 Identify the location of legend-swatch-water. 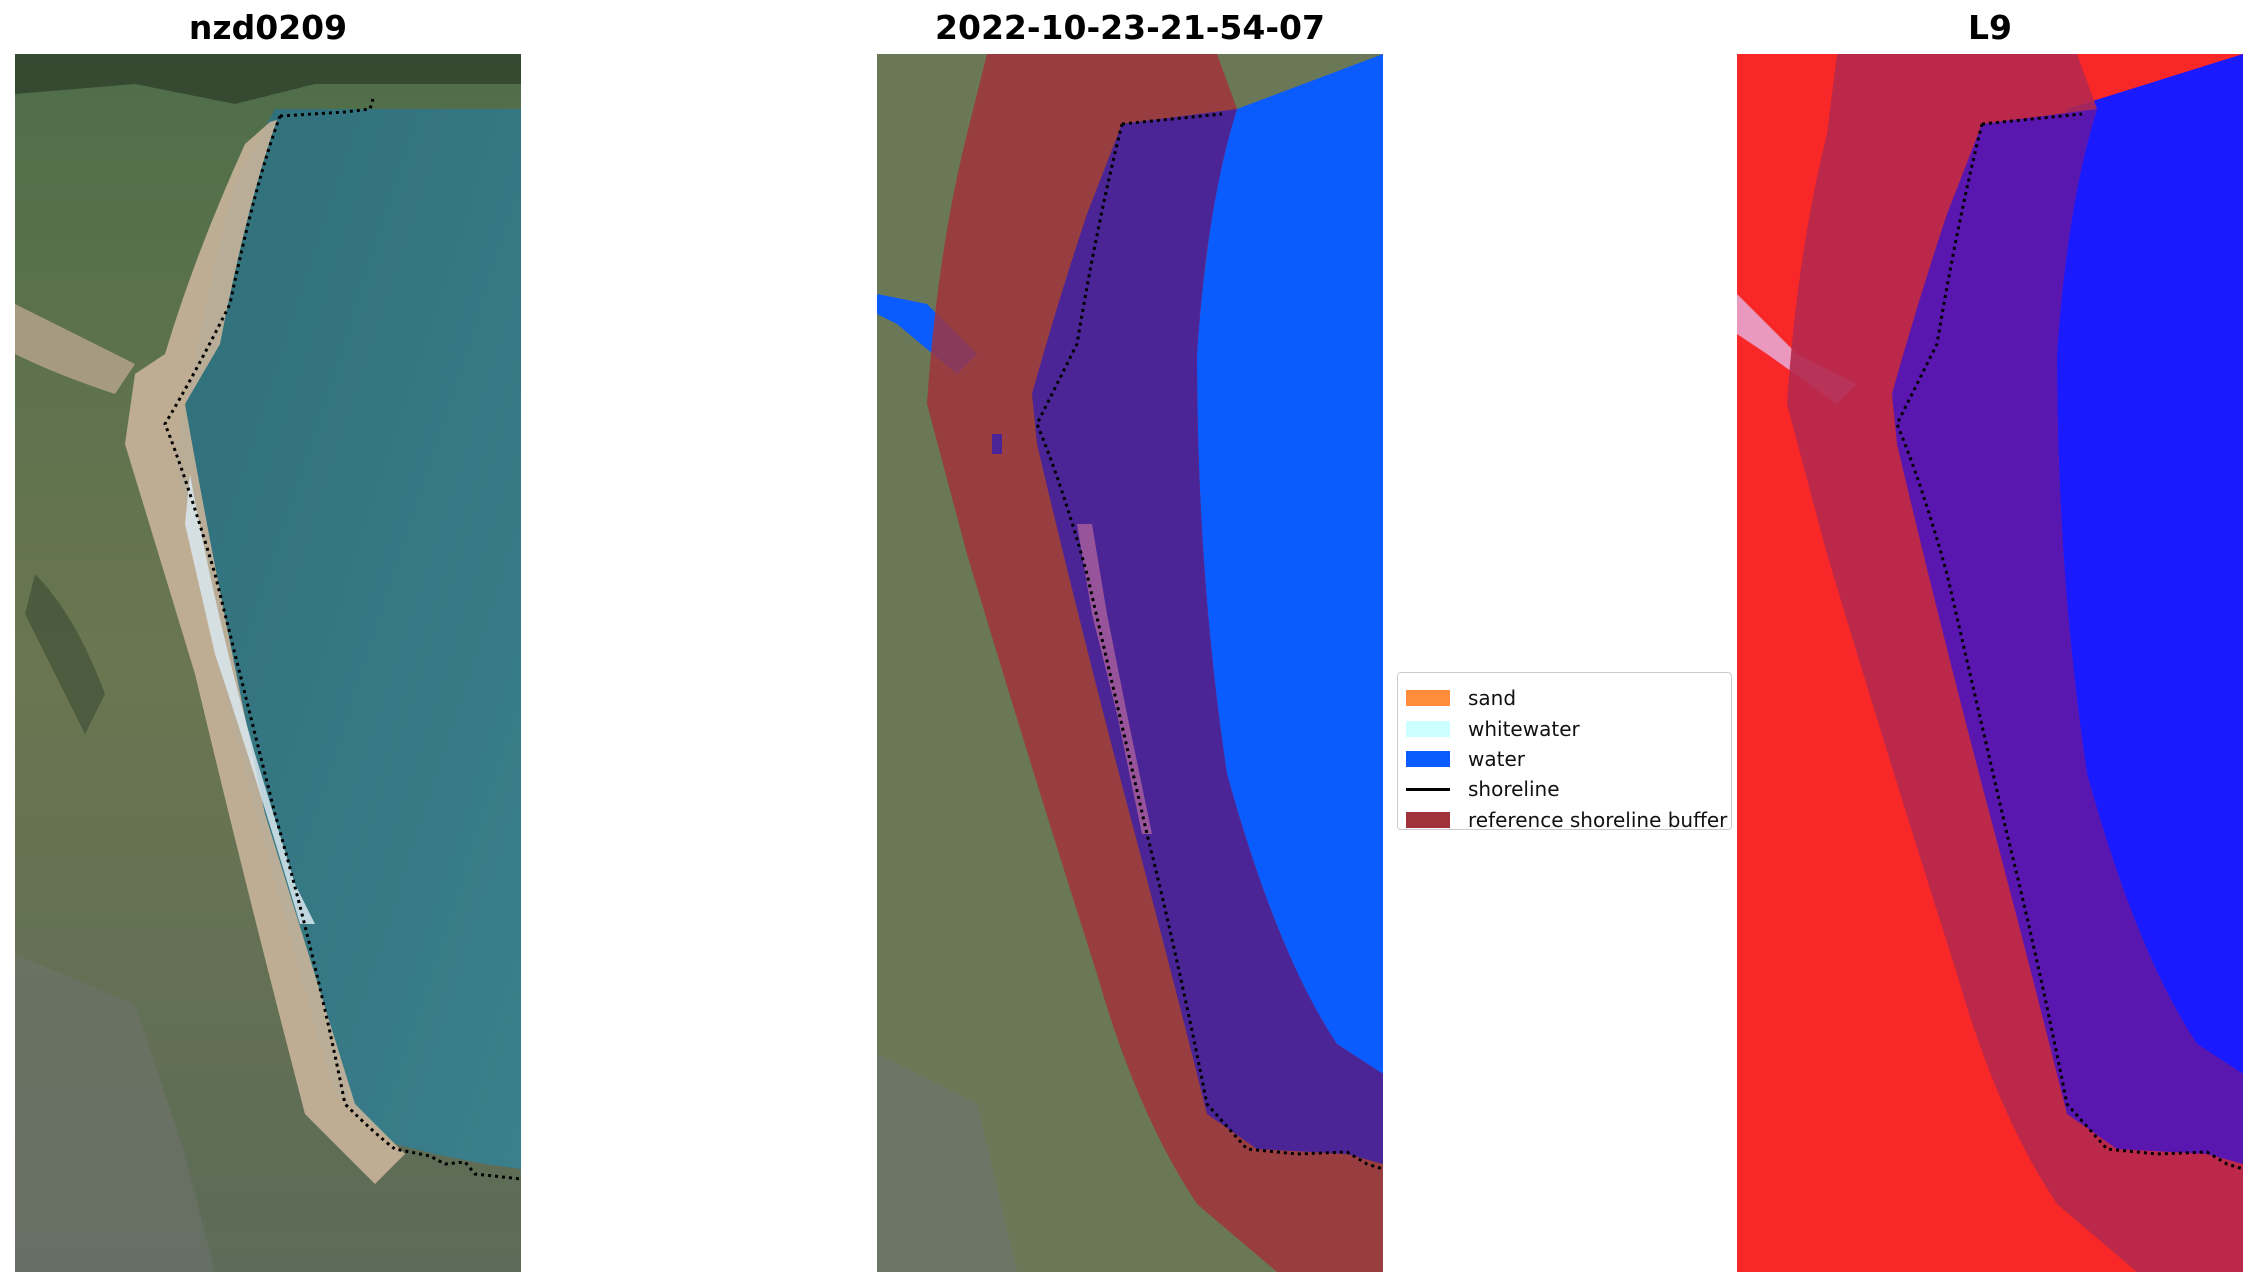
(1428, 758).